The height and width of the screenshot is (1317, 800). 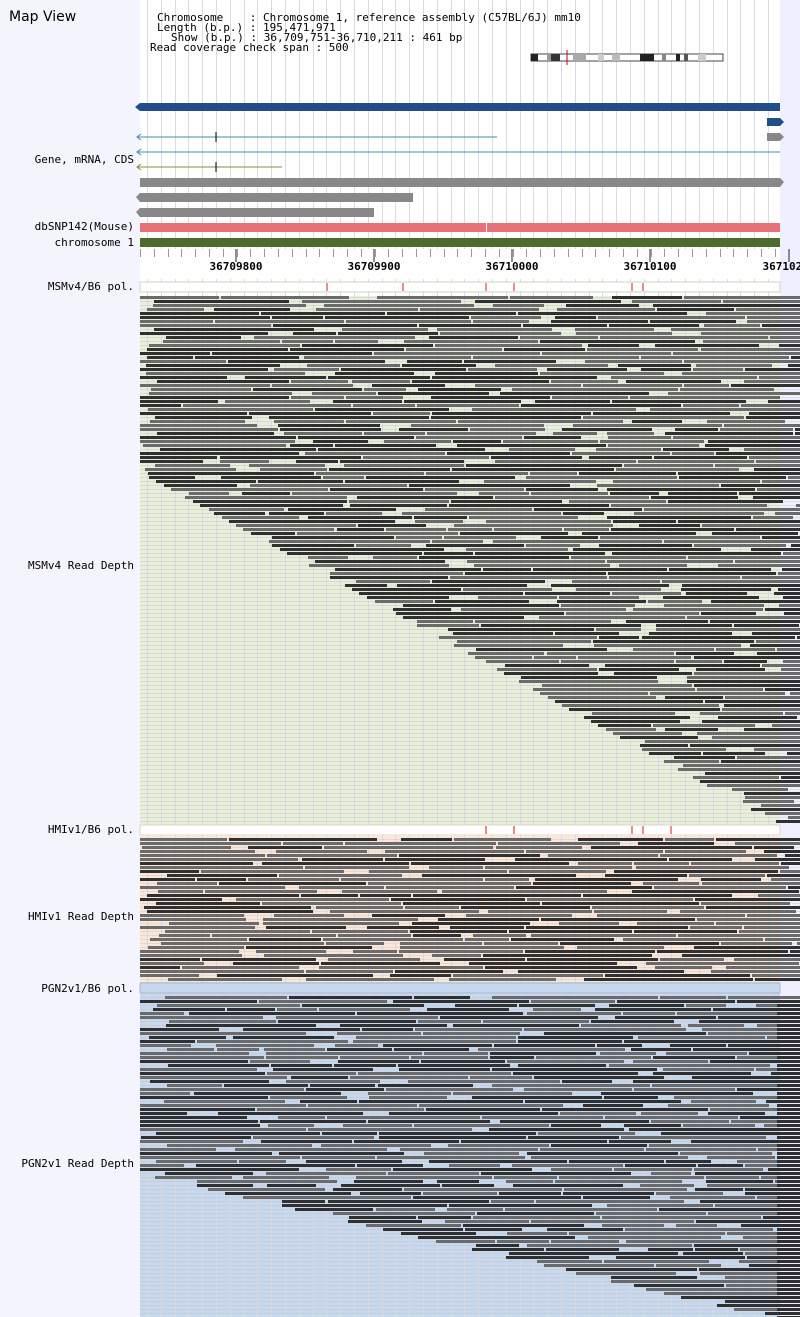 What do you see at coordinates (775, 122) in the screenshot?
I see `gene-fragment` at bounding box center [775, 122].